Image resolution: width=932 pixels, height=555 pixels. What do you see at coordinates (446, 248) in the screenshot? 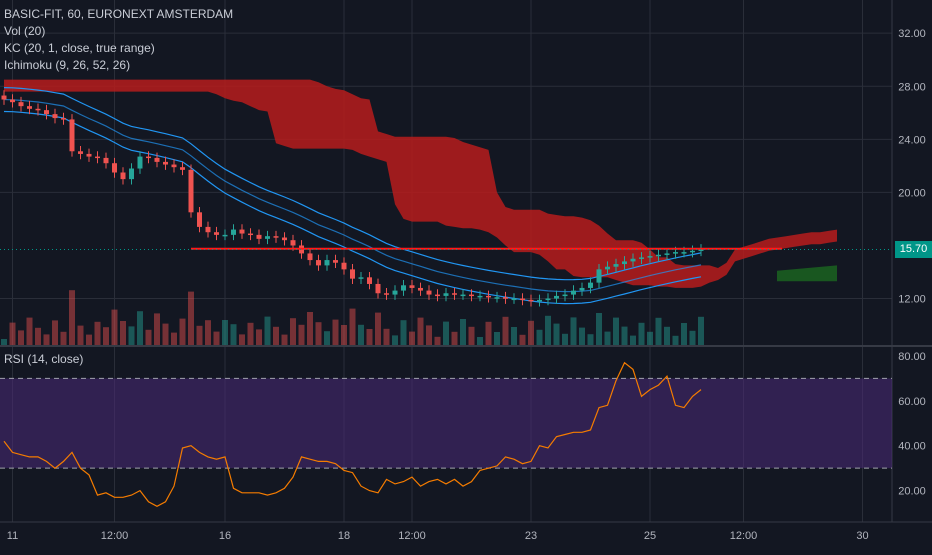
I see `horizontal-line` at bounding box center [446, 248].